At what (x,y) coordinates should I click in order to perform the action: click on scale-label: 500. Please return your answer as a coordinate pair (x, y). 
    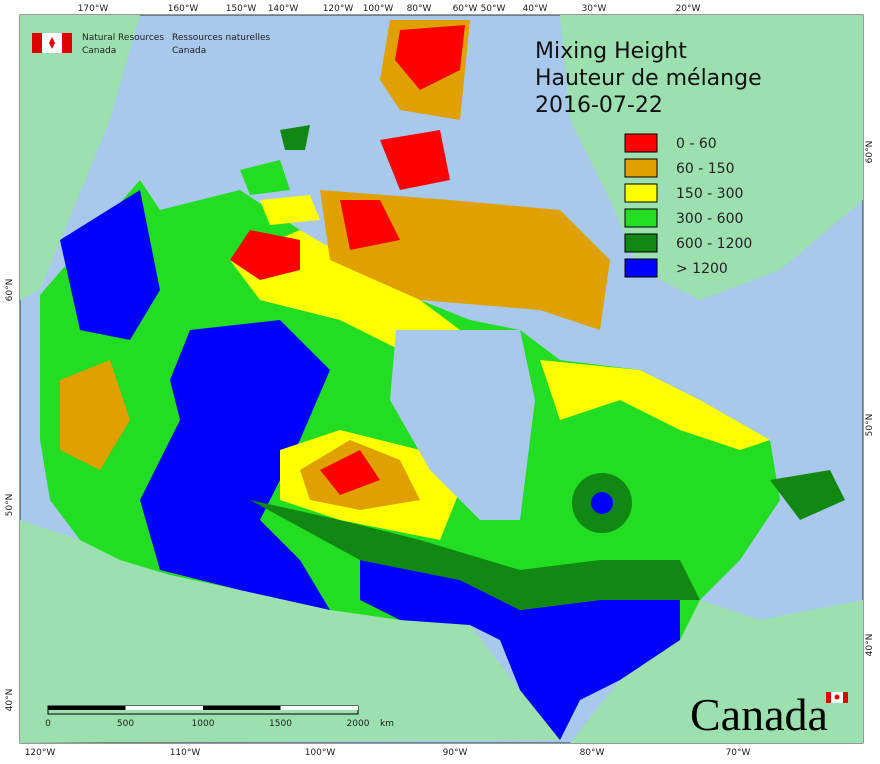
    Looking at the image, I should click on (125, 724).